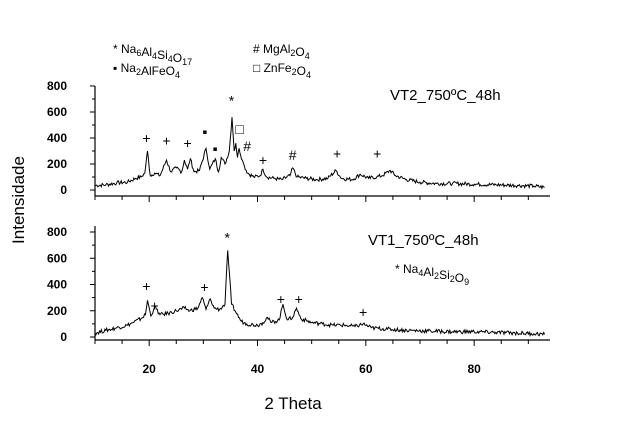  What do you see at coordinates (282, 70) in the screenshot?
I see `legend-entry-znfe2o4: □ ZnFe2O4` at bounding box center [282, 70].